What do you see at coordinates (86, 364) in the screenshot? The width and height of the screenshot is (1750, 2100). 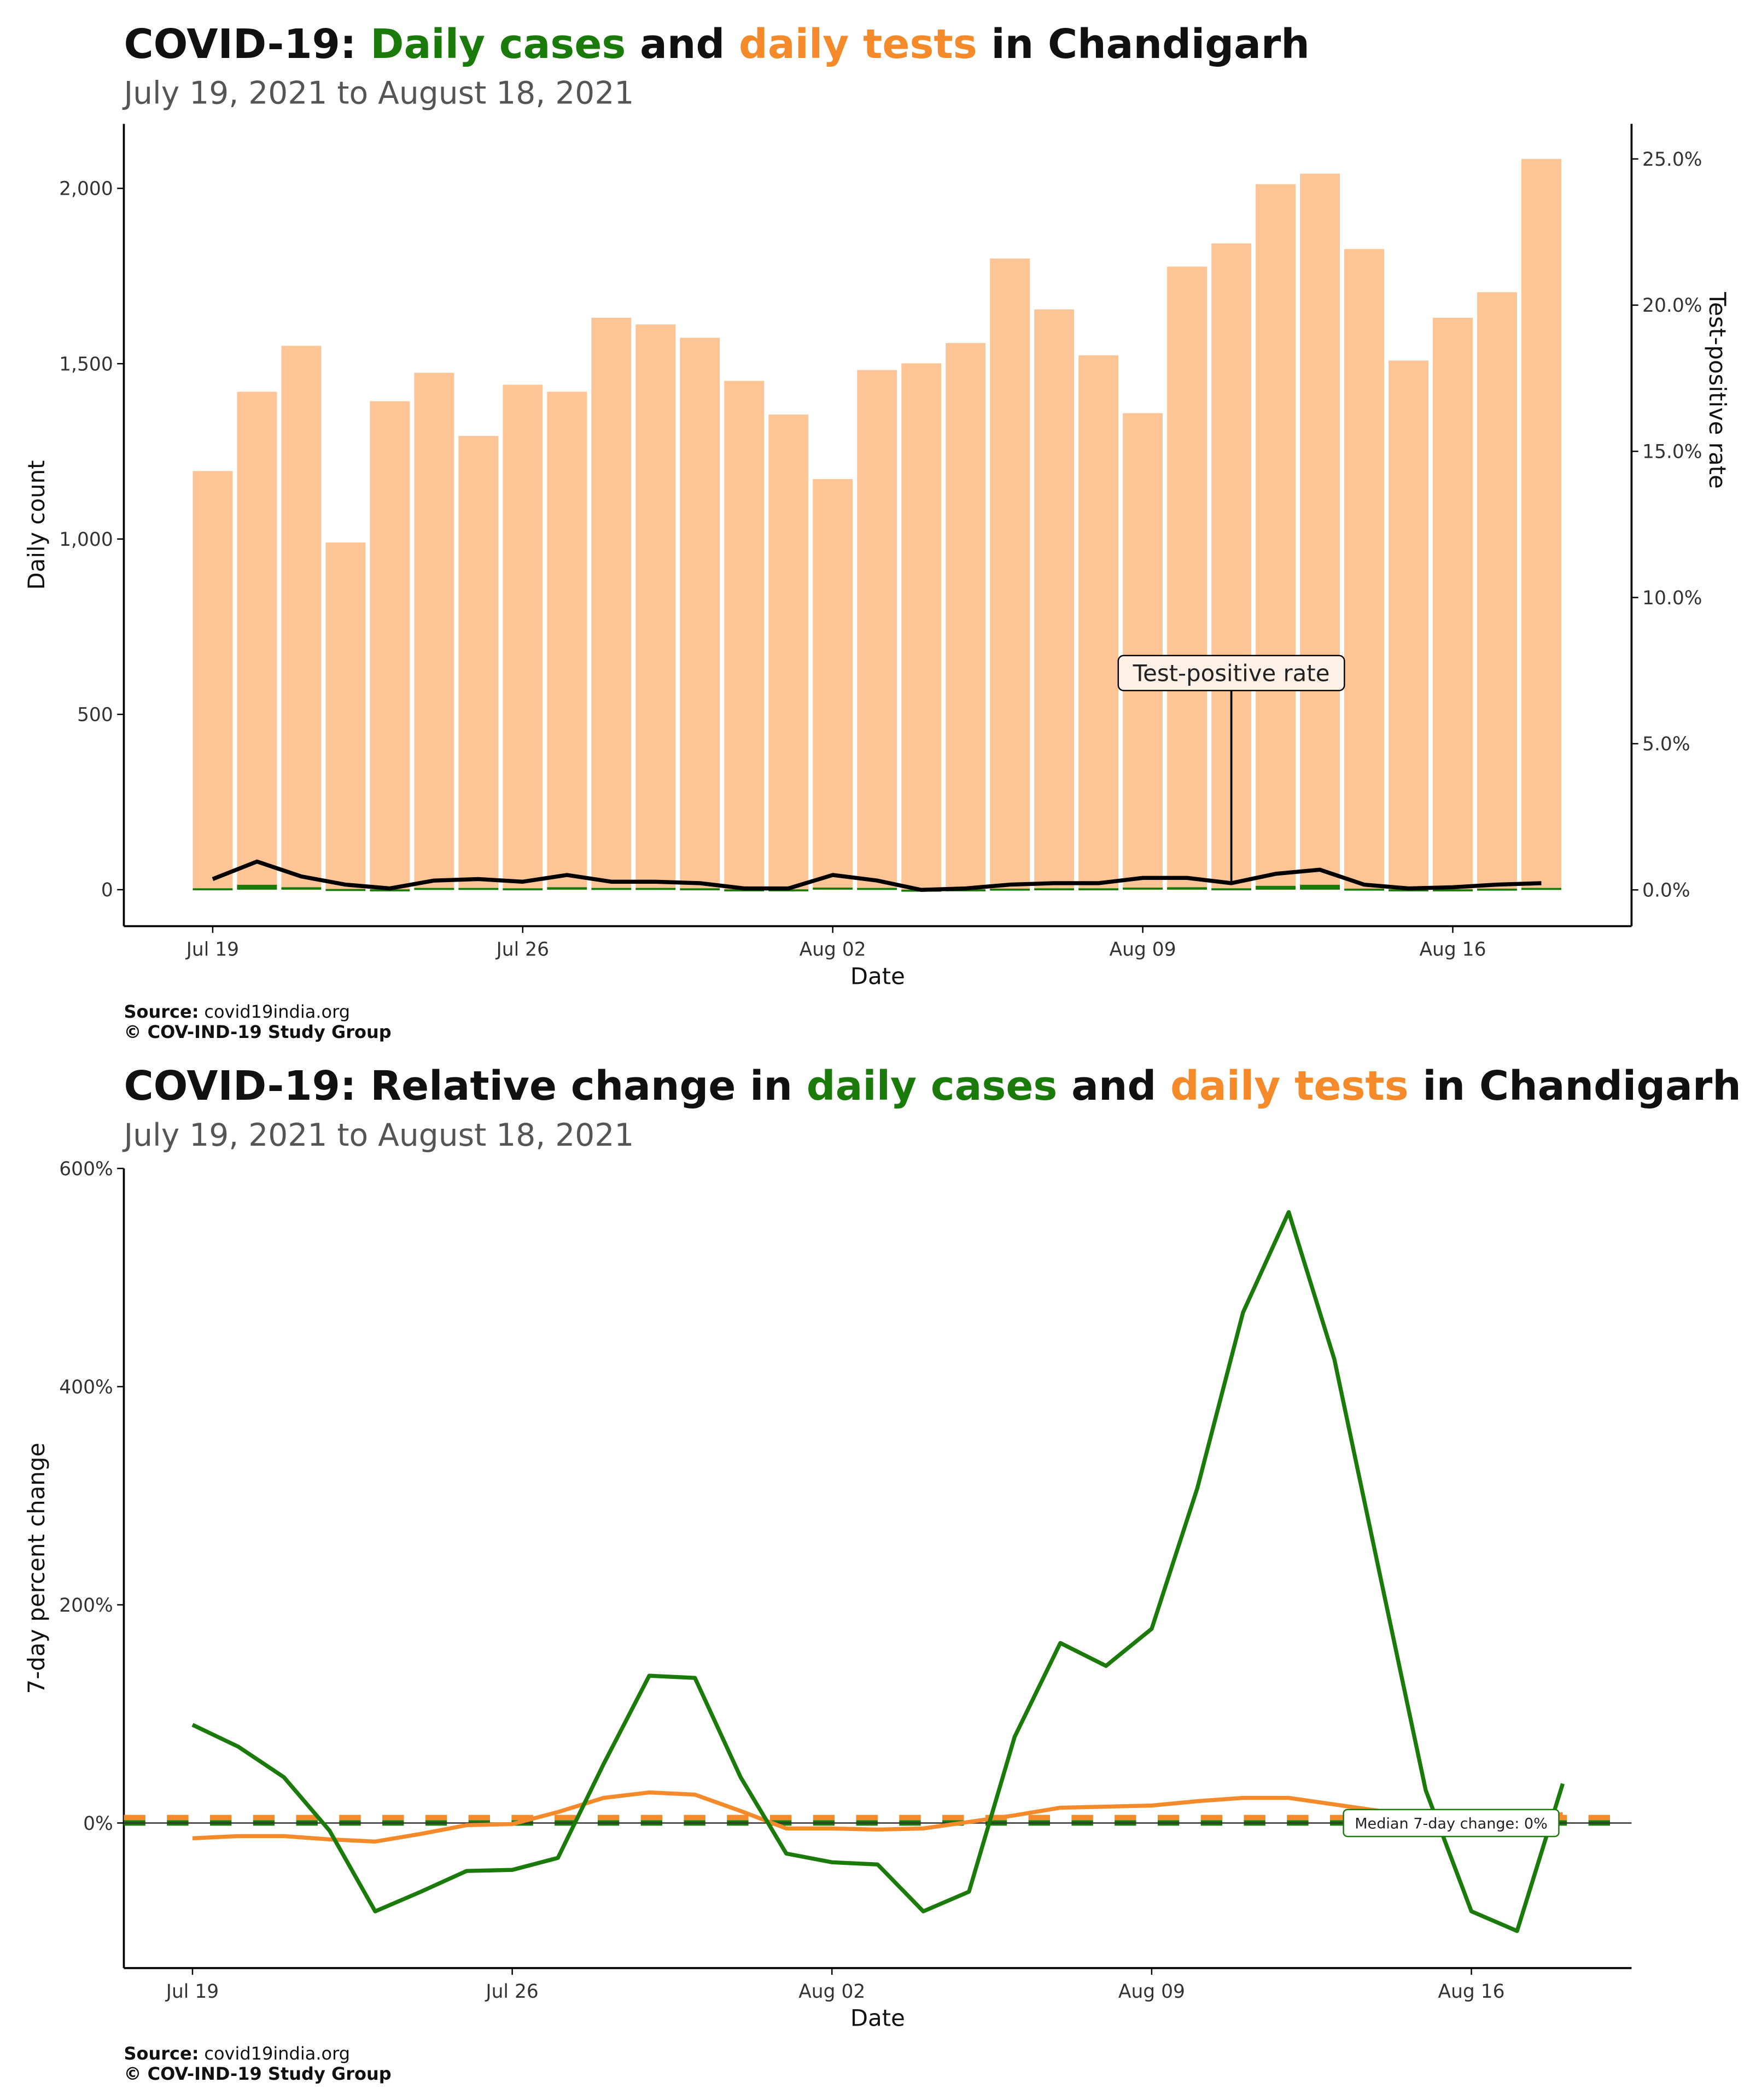 I see `y-tick-label: 1,500` at bounding box center [86, 364].